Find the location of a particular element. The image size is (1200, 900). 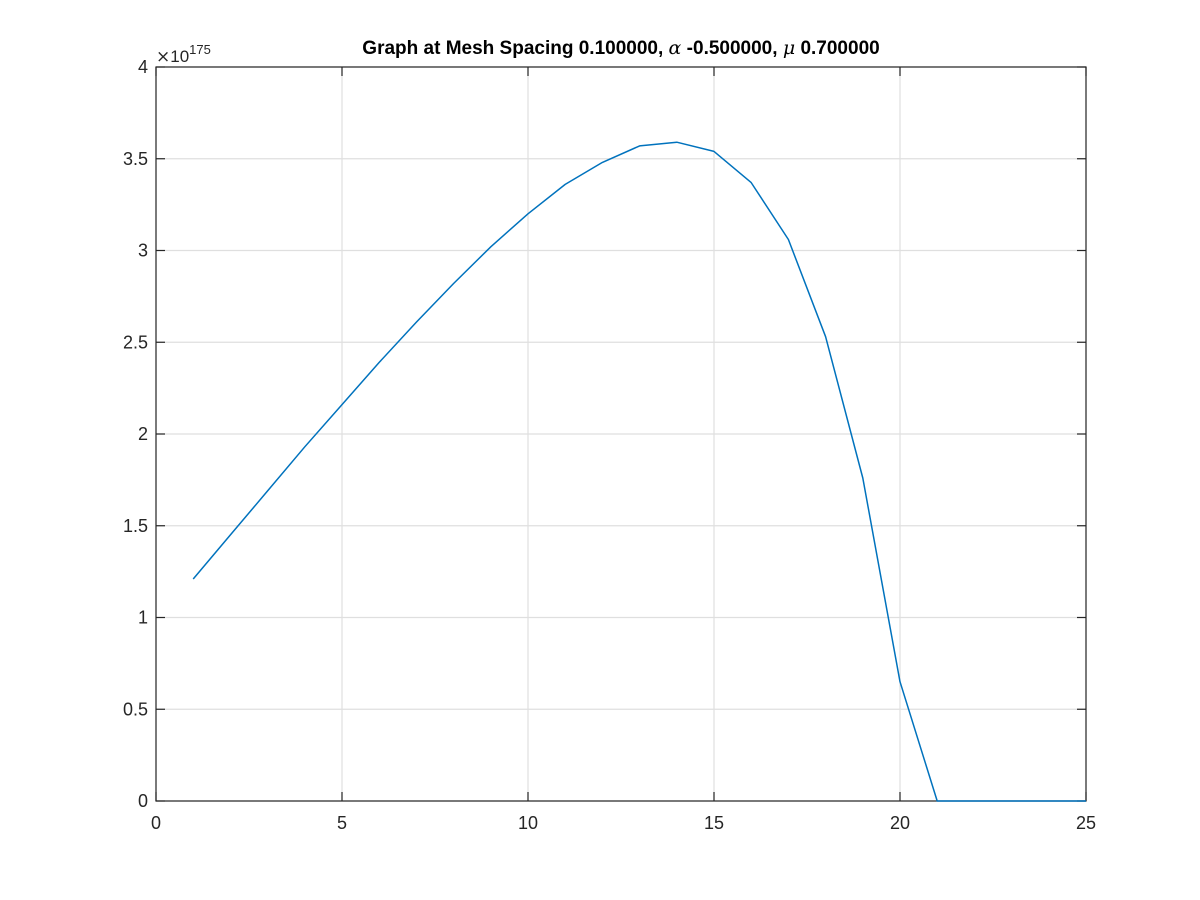

y-tick-label: 3.5 is located at coordinates (135, 159).